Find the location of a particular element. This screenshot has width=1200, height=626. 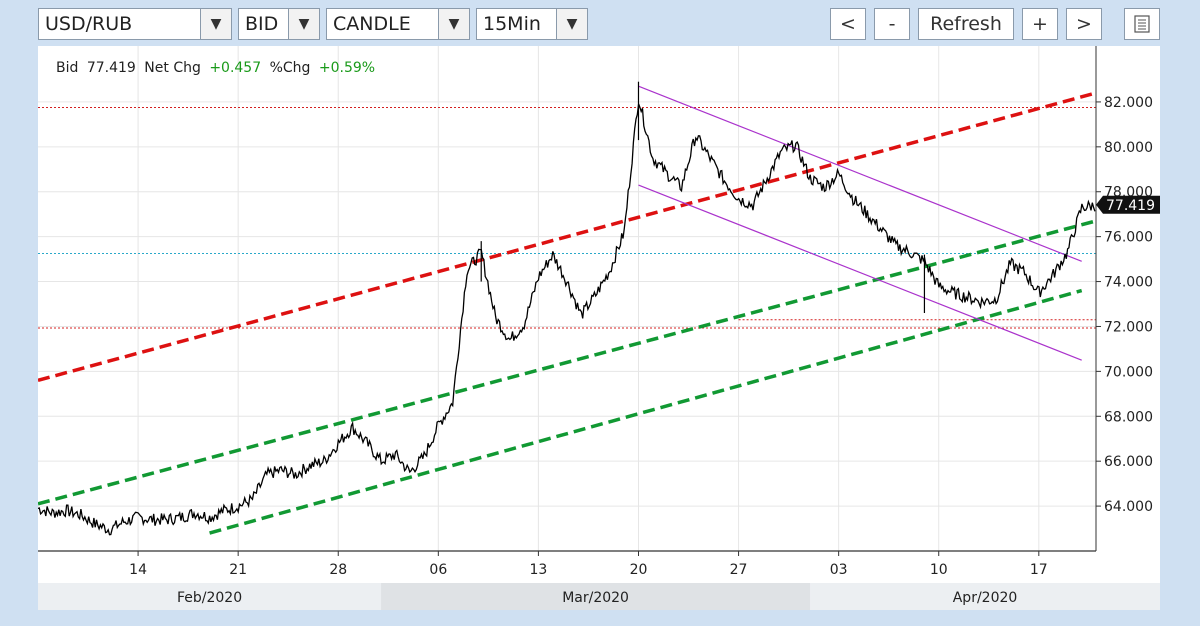

last-price-box is located at coordinates (1128, 204).